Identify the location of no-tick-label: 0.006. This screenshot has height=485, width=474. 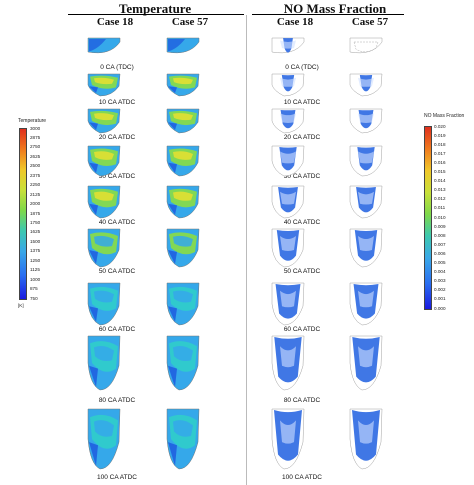
(440, 253).